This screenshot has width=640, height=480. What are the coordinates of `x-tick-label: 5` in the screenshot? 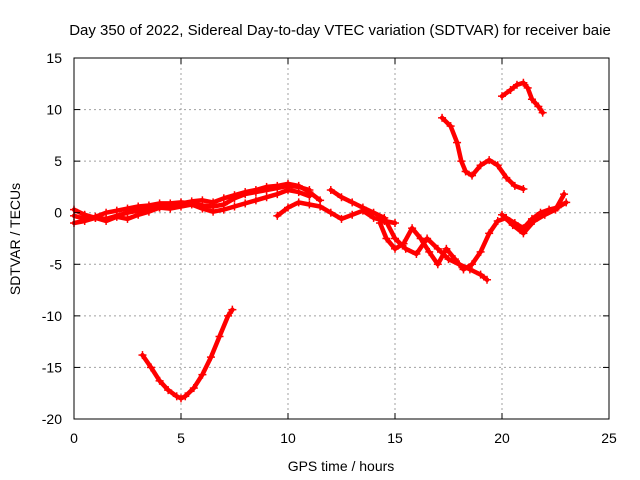 It's located at (181, 438).